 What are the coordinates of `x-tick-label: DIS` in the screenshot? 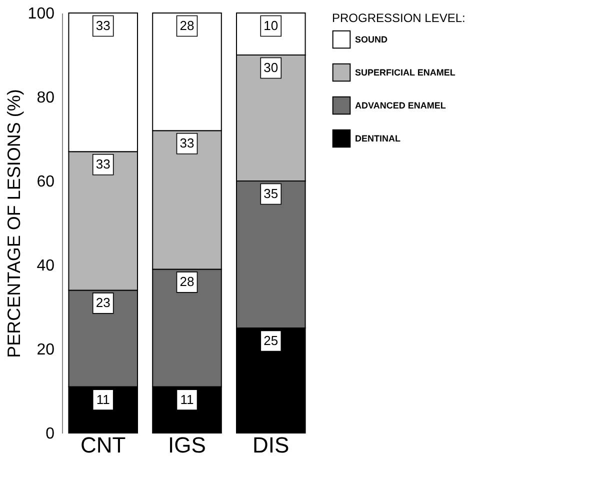 It's located at (271, 445).